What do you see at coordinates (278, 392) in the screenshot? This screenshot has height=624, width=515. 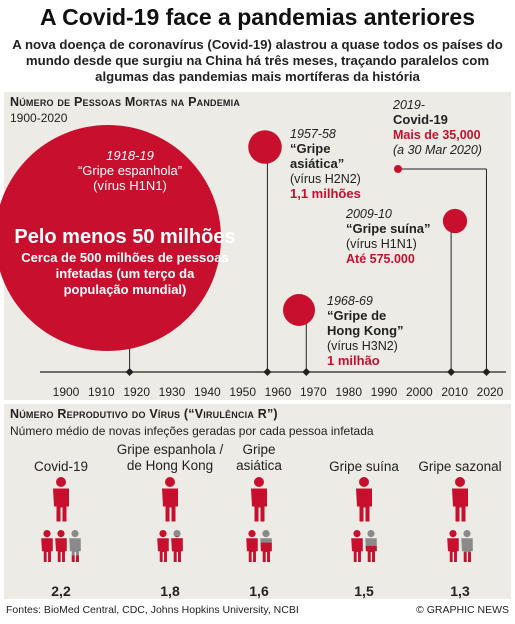 I see `year-tick-label: 1960` at bounding box center [278, 392].